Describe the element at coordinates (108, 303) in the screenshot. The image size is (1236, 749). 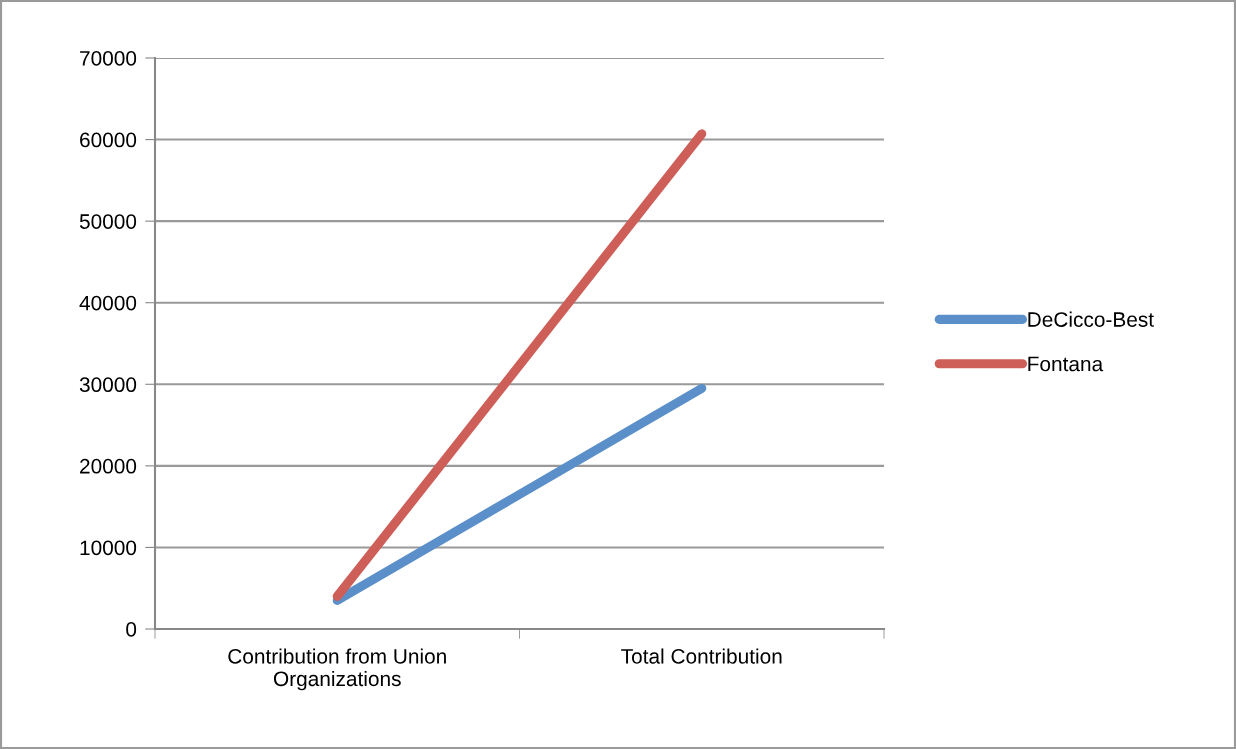
I see `y-tick-label: 40000` at that location.